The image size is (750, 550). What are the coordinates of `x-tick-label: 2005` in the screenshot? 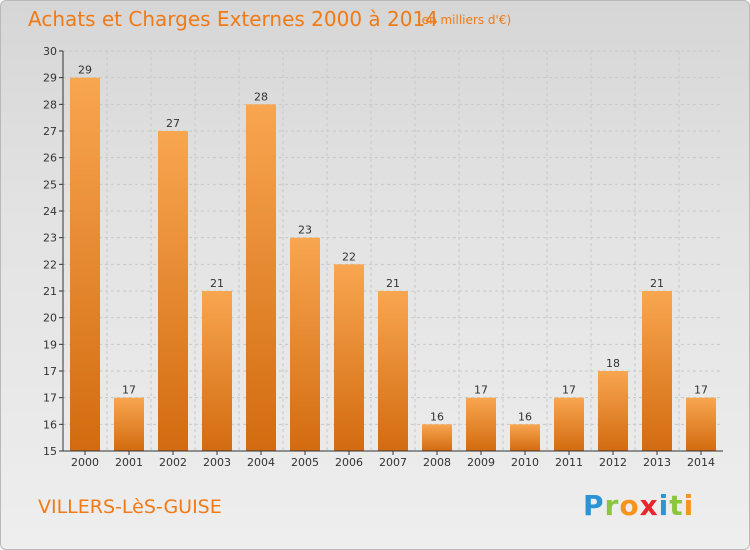 It's located at (305, 462).